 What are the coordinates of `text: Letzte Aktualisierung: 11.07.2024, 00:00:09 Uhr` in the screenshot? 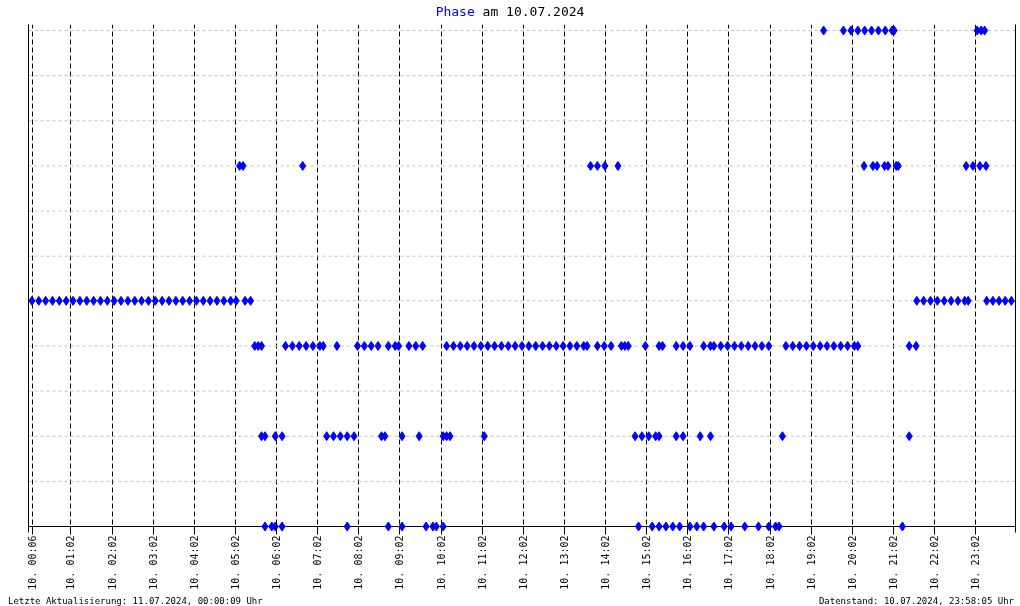 It's located at (135, 601).